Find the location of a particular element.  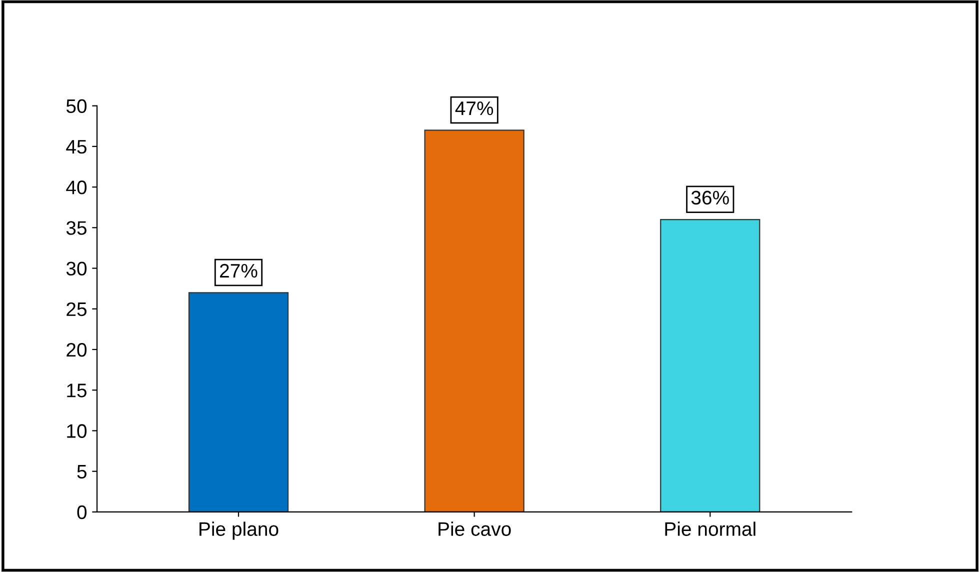

y-tick-label: 45 is located at coordinates (76, 147).